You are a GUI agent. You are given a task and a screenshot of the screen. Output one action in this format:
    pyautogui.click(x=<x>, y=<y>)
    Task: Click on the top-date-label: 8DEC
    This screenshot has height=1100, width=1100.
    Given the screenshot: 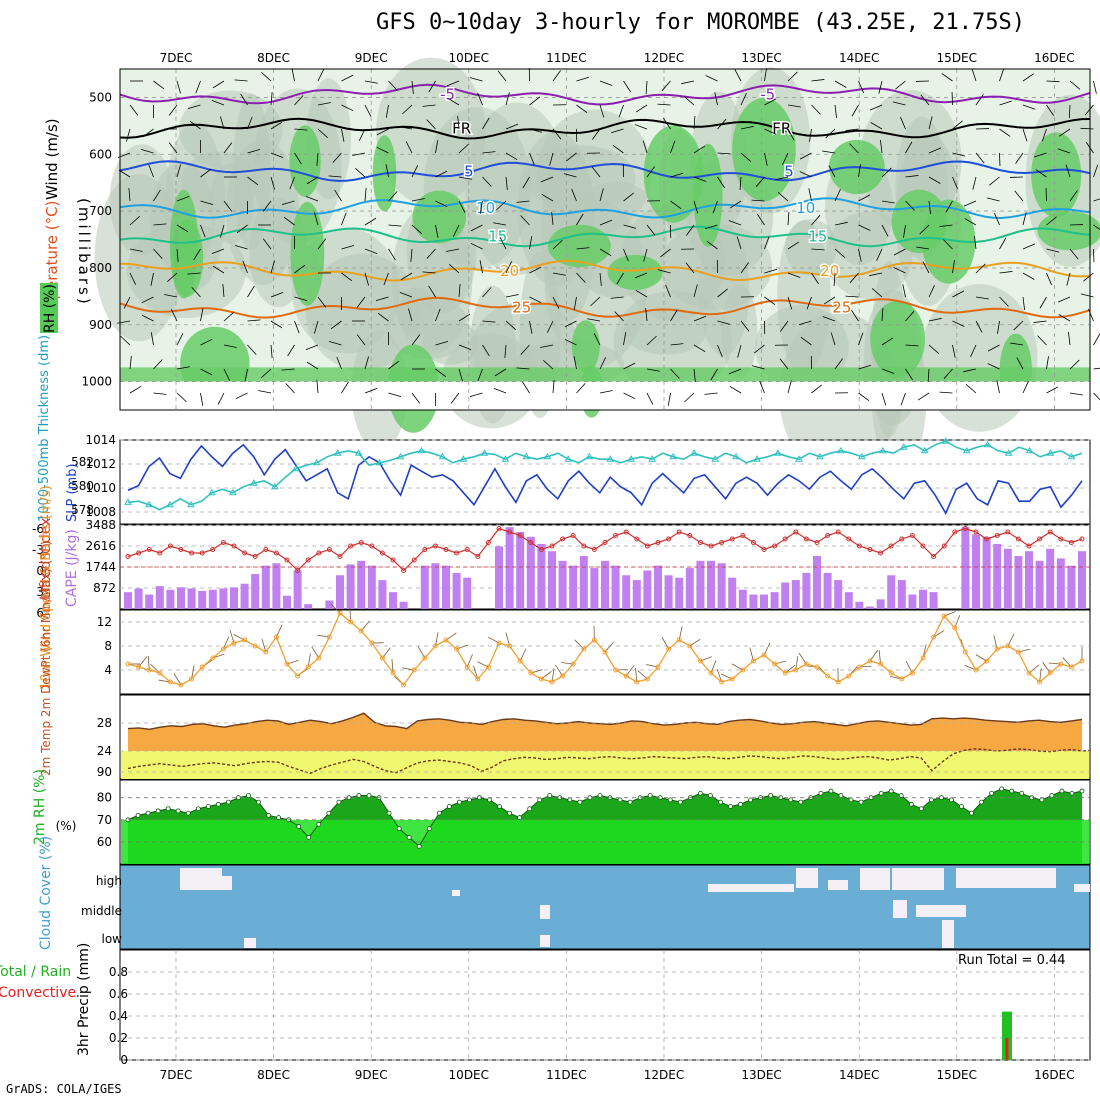 What is the action you would take?
    pyautogui.click(x=273, y=58)
    